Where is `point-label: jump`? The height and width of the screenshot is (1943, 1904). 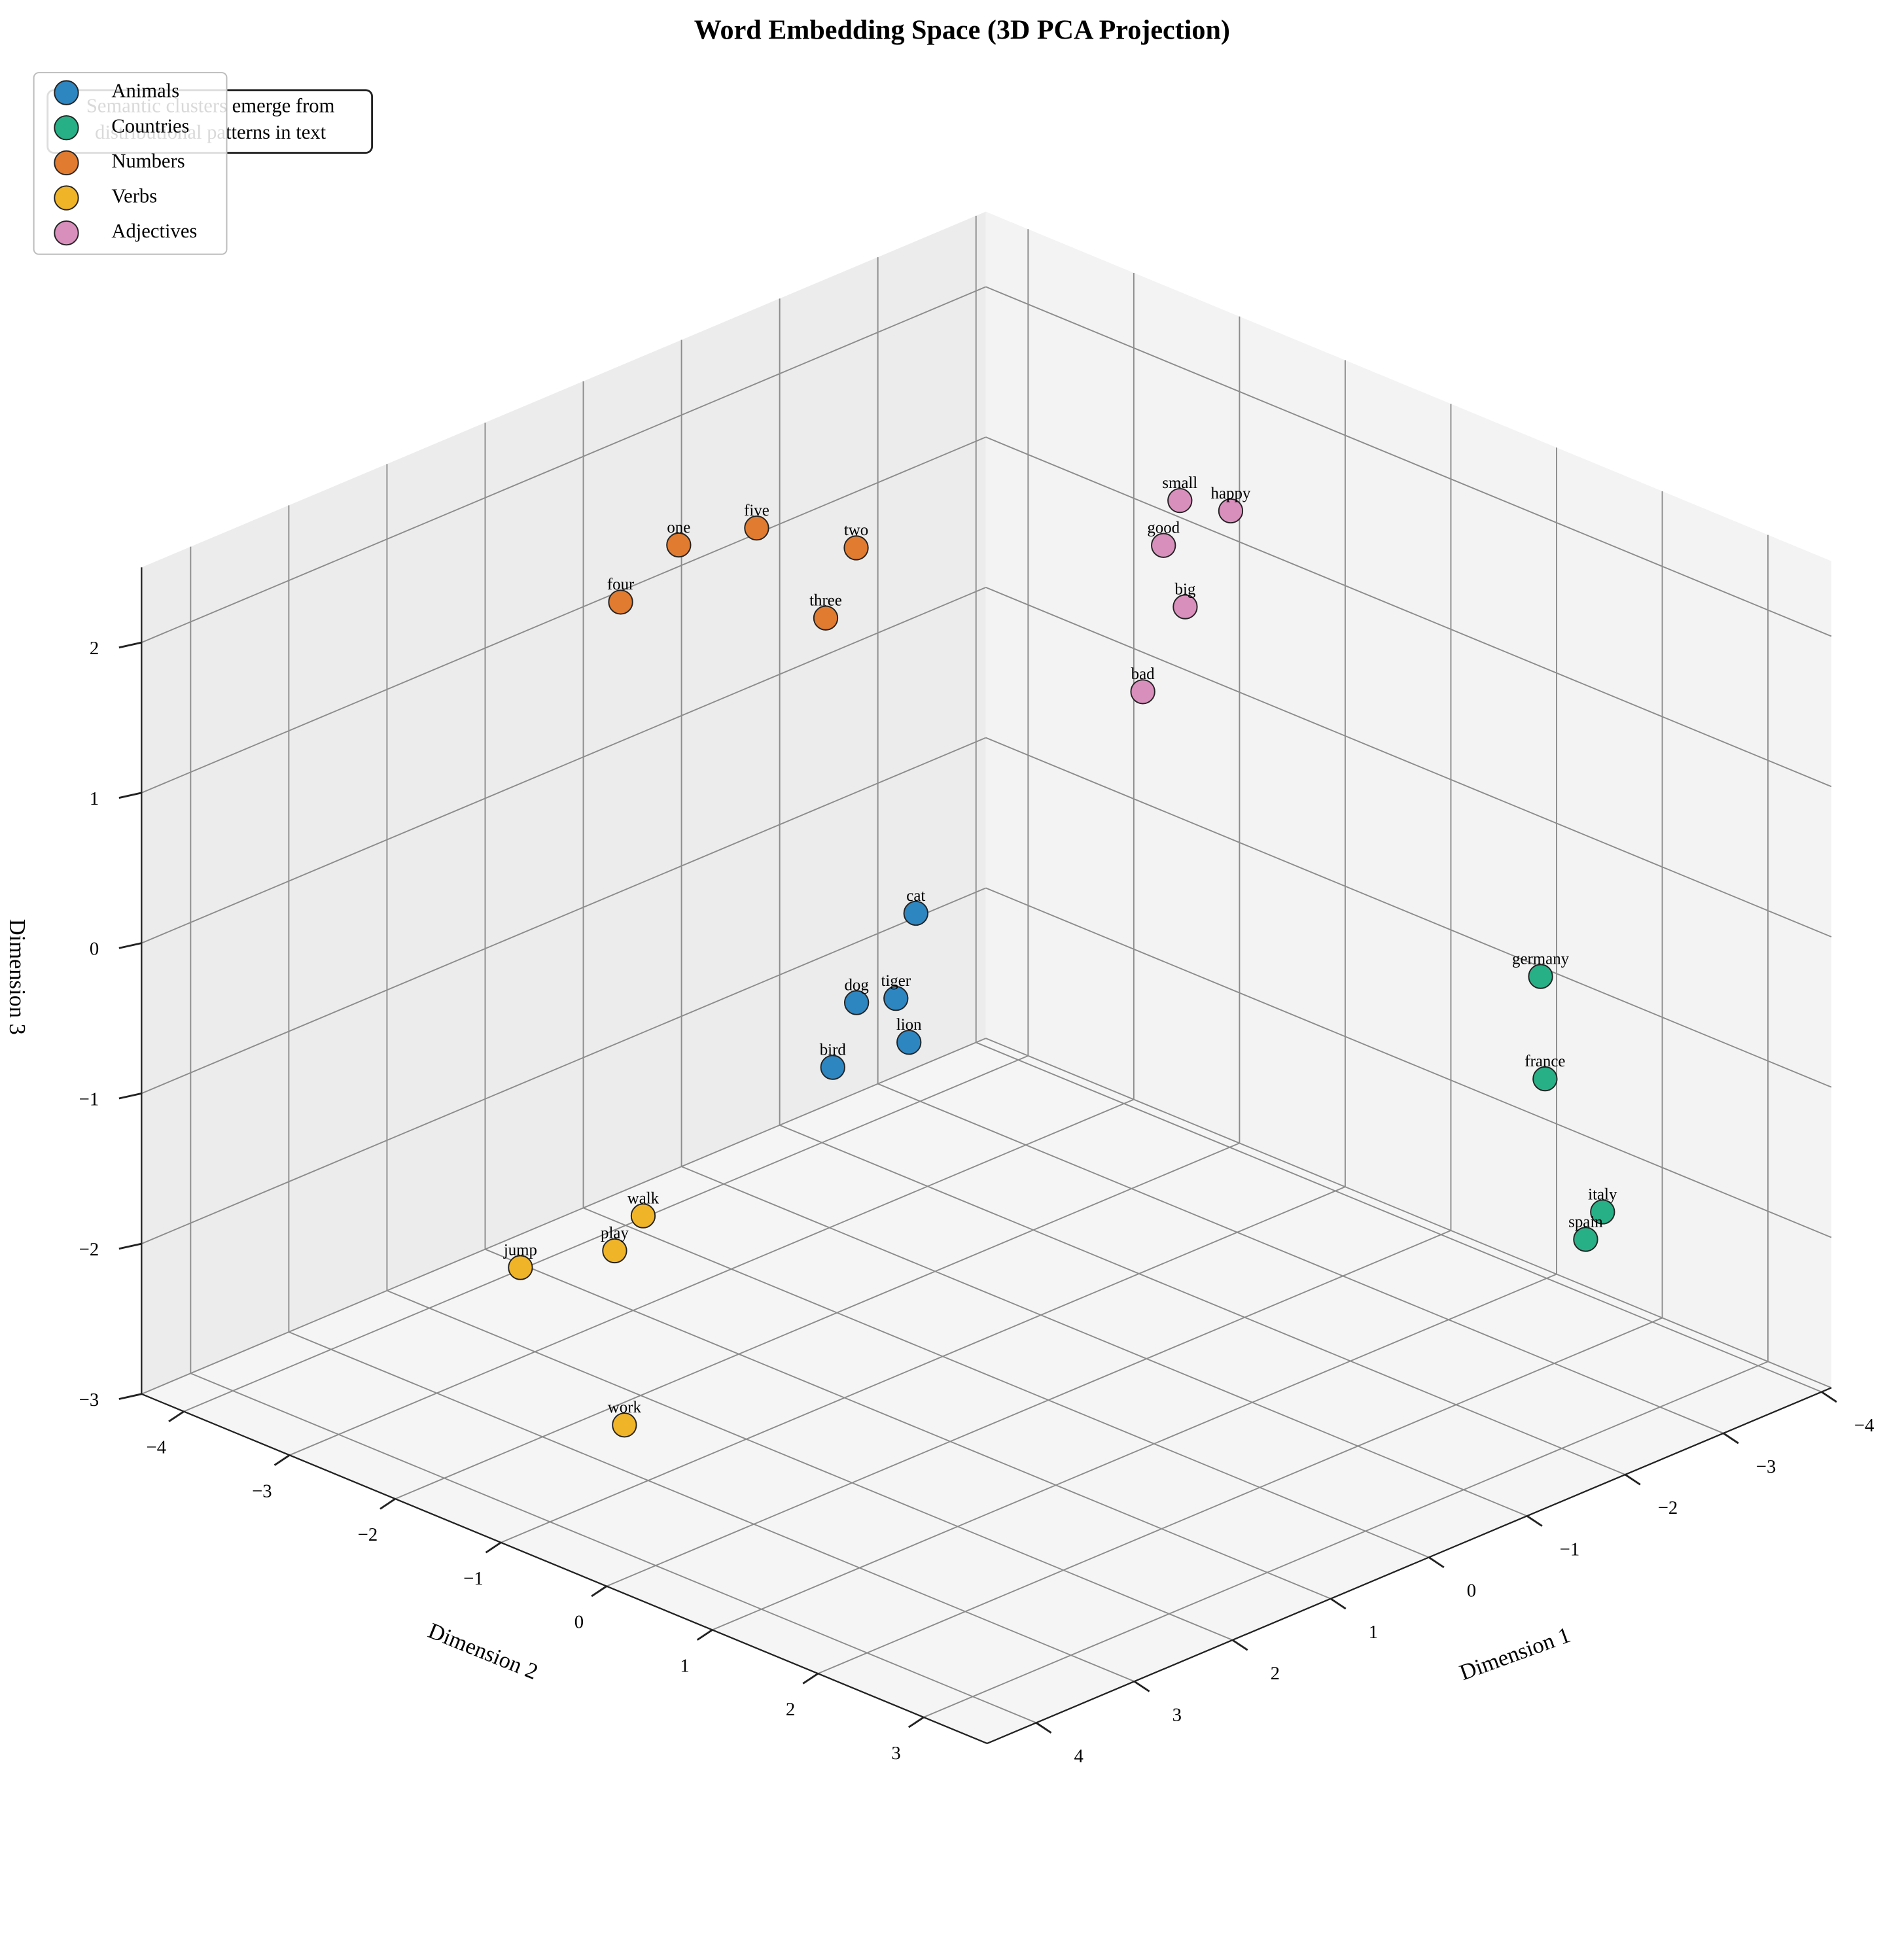
point-label: jump is located at coordinates (520, 1250).